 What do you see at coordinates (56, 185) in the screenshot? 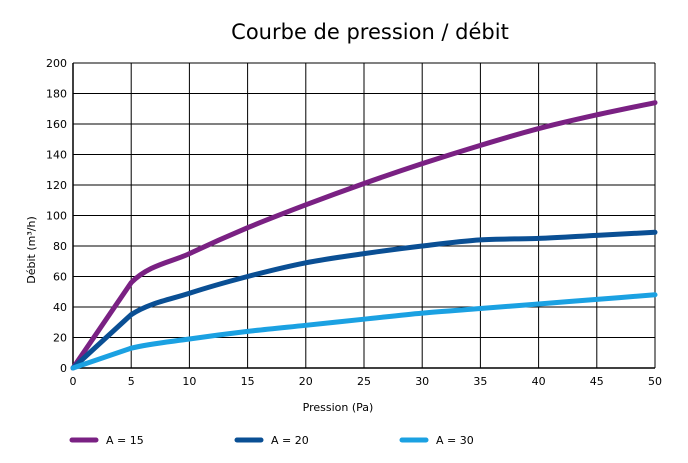
I see `y-tick-label: 120` at bounding box center [56, 185].